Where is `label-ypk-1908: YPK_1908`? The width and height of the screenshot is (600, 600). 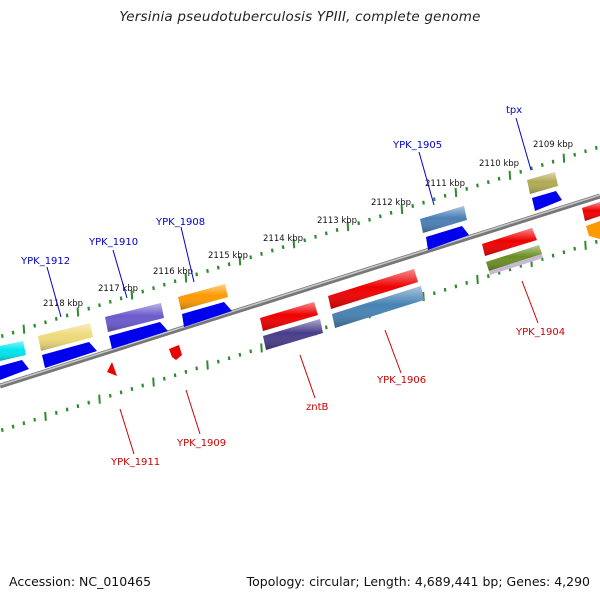
label-ypk-1908: YPK_1908 is located at coordinates (180, 222).